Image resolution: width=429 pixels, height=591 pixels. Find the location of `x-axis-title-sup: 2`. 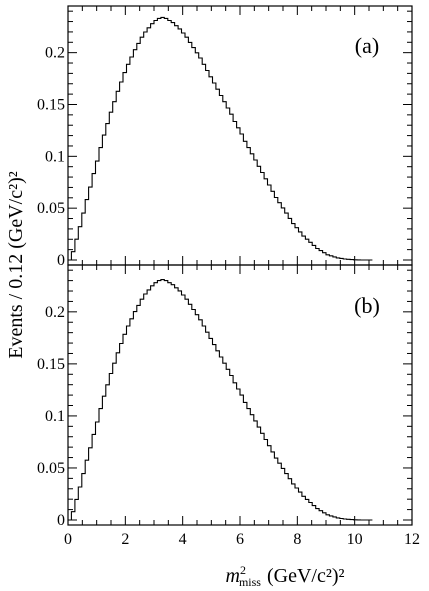

x-axis-title-sup: 2 is located at coordinates (243, 570).